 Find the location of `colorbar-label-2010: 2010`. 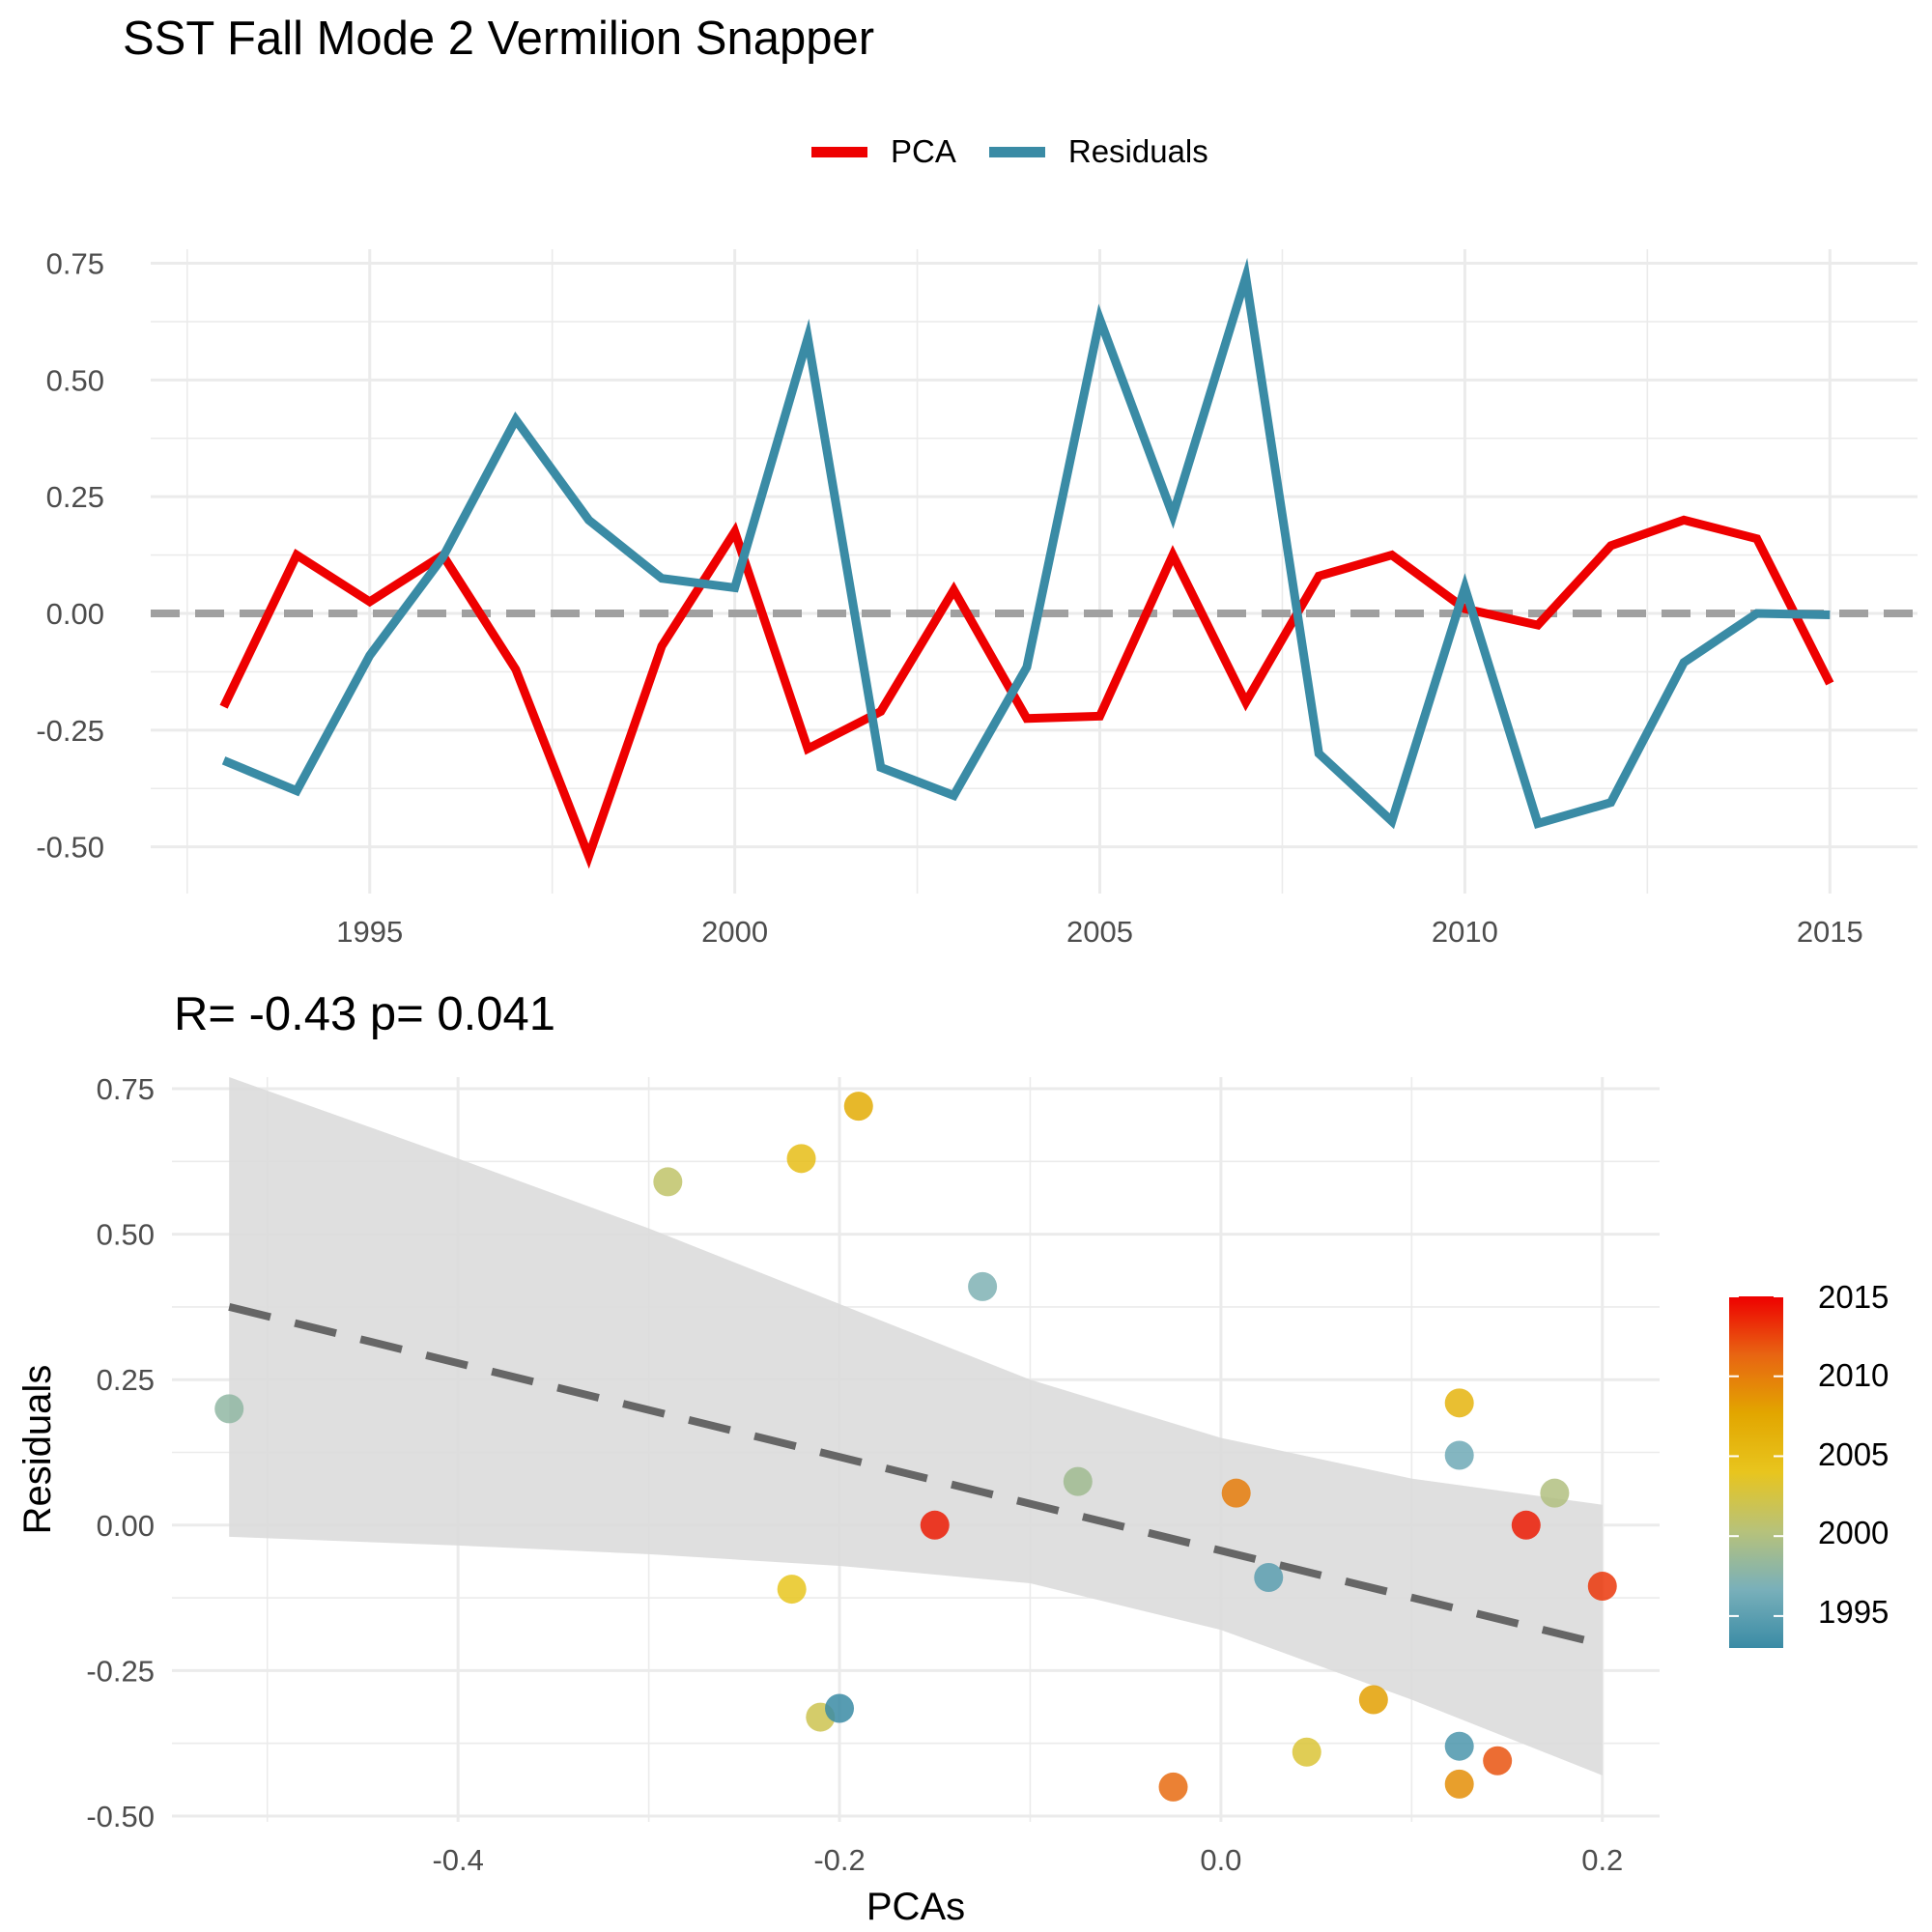

colorbar-label-2010: 2010 is located at coordinates (1853, 1375).